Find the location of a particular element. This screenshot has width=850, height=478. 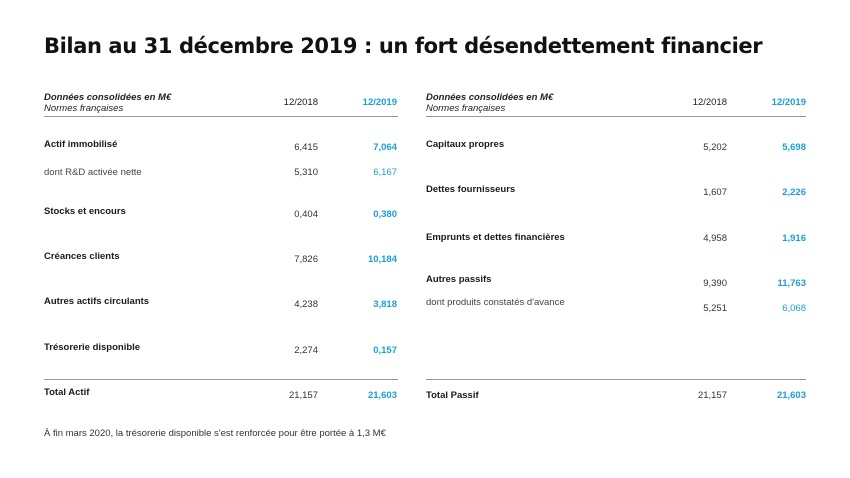

row-label: Autres passifs is located at coordinates (459, 279).